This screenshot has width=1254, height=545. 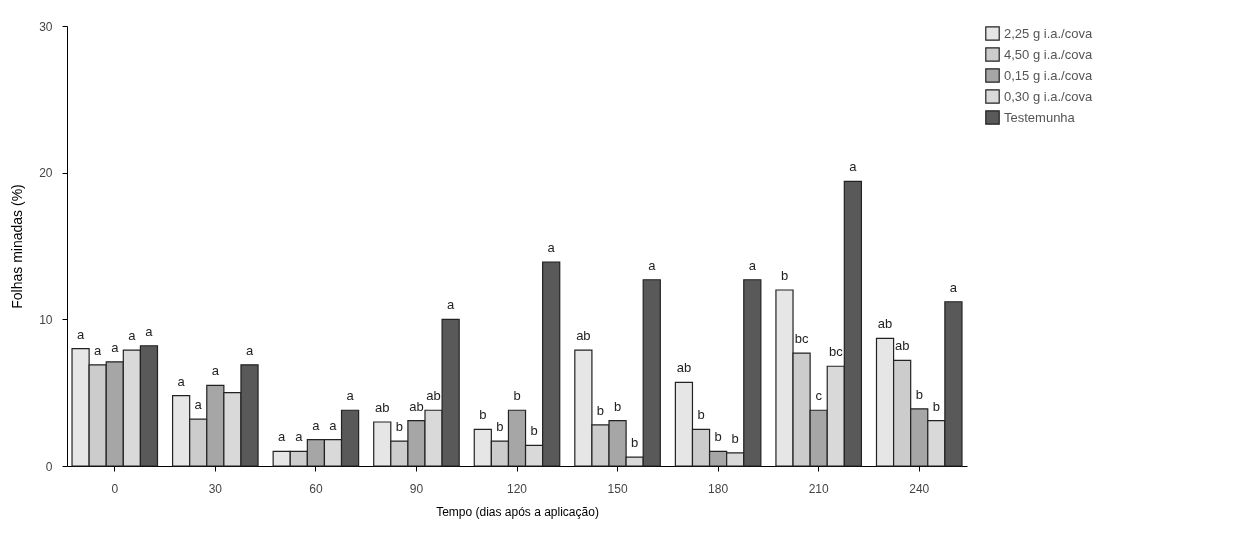 I want to click on y-tick-label: 0, so click(x=49, y=466).